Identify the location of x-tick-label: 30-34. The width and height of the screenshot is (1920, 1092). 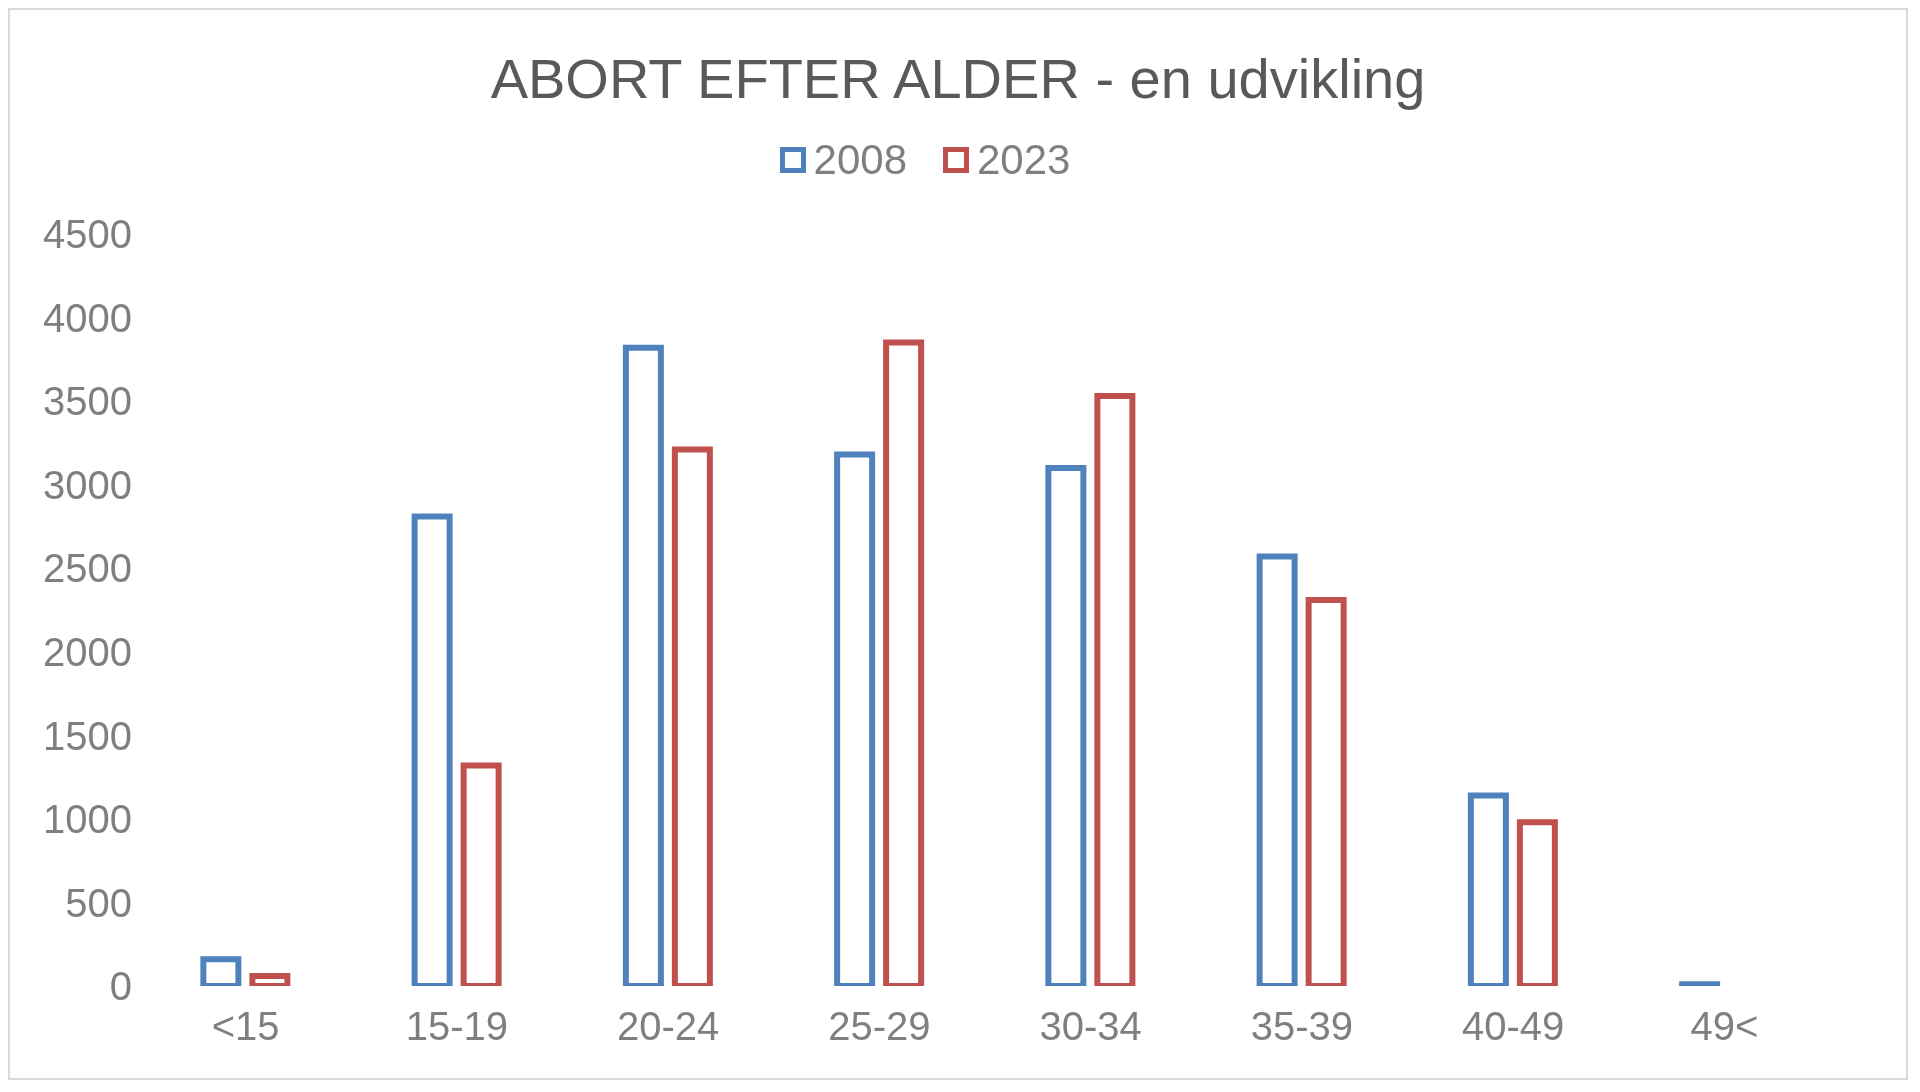
(1090, 1026).